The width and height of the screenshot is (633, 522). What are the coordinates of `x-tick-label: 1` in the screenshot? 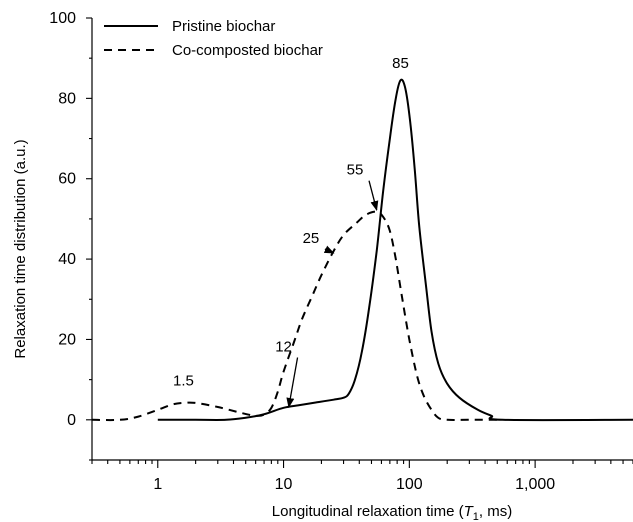 It's located at (157, 484).